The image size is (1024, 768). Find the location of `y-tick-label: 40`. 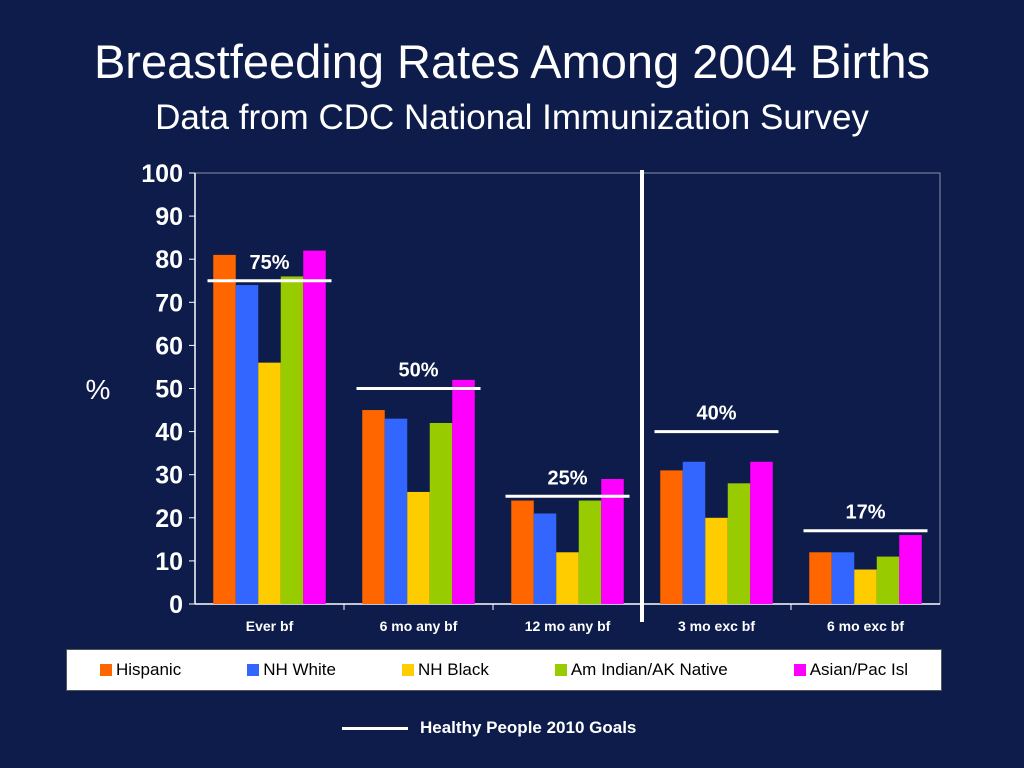

y-tick-label: 40 is located at coordinates (169, 433).